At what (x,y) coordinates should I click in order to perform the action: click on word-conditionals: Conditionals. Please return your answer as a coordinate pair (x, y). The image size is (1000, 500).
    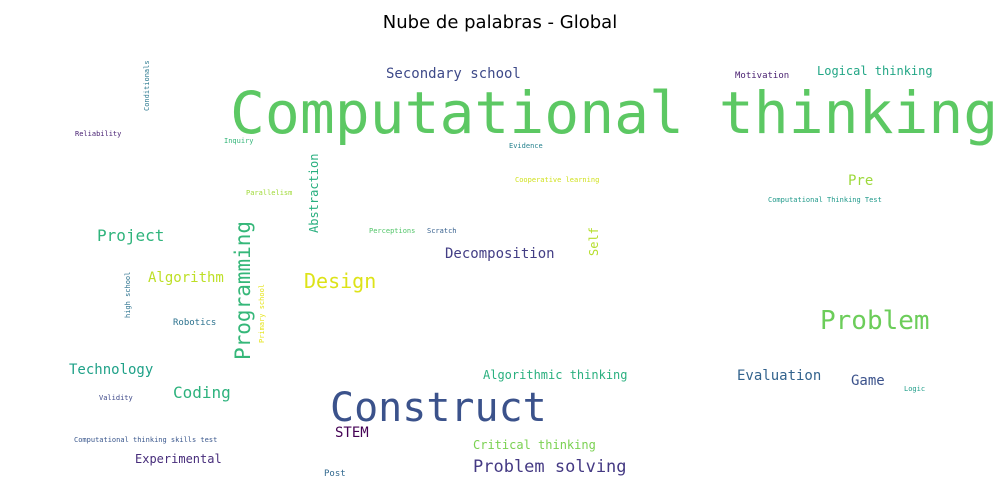
    Looking at the image, I should click on (147, 85).